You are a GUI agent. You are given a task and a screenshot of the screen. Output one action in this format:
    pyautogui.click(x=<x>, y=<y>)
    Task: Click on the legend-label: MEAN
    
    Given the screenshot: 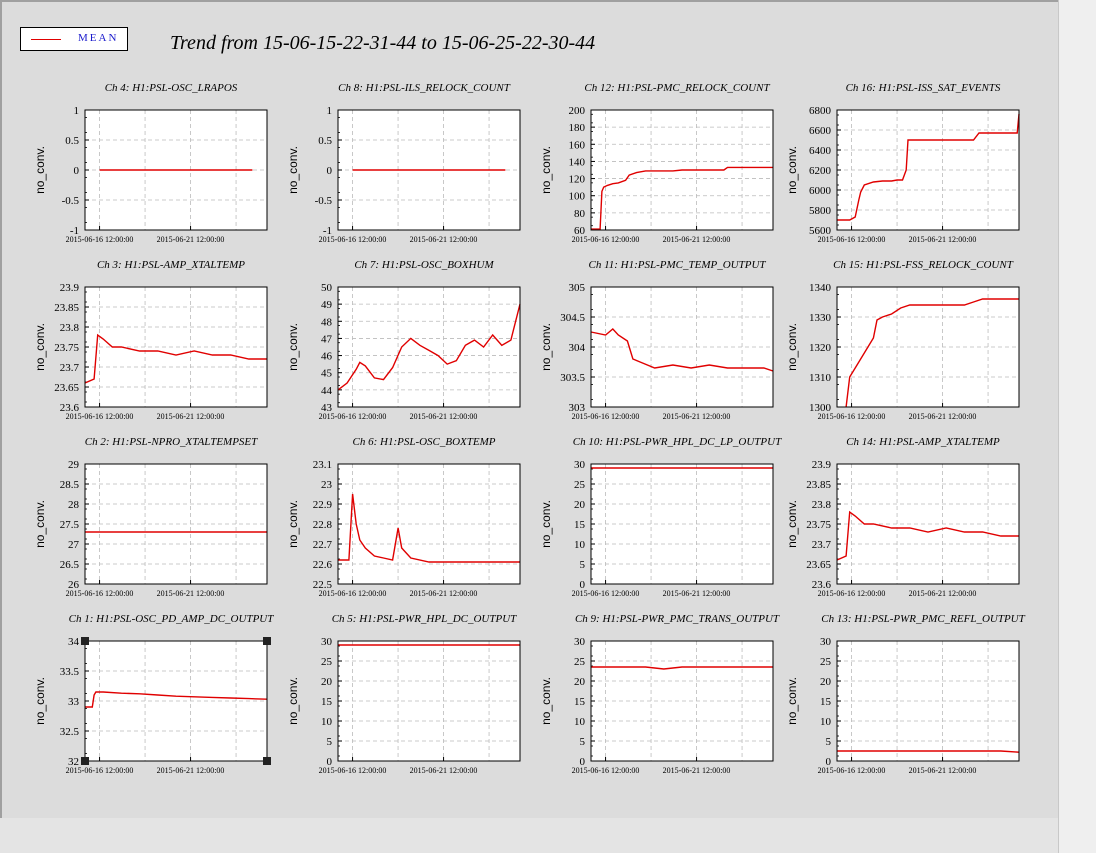 What is the action you would take?
    pyautogui.click(x=98, y=38)
    